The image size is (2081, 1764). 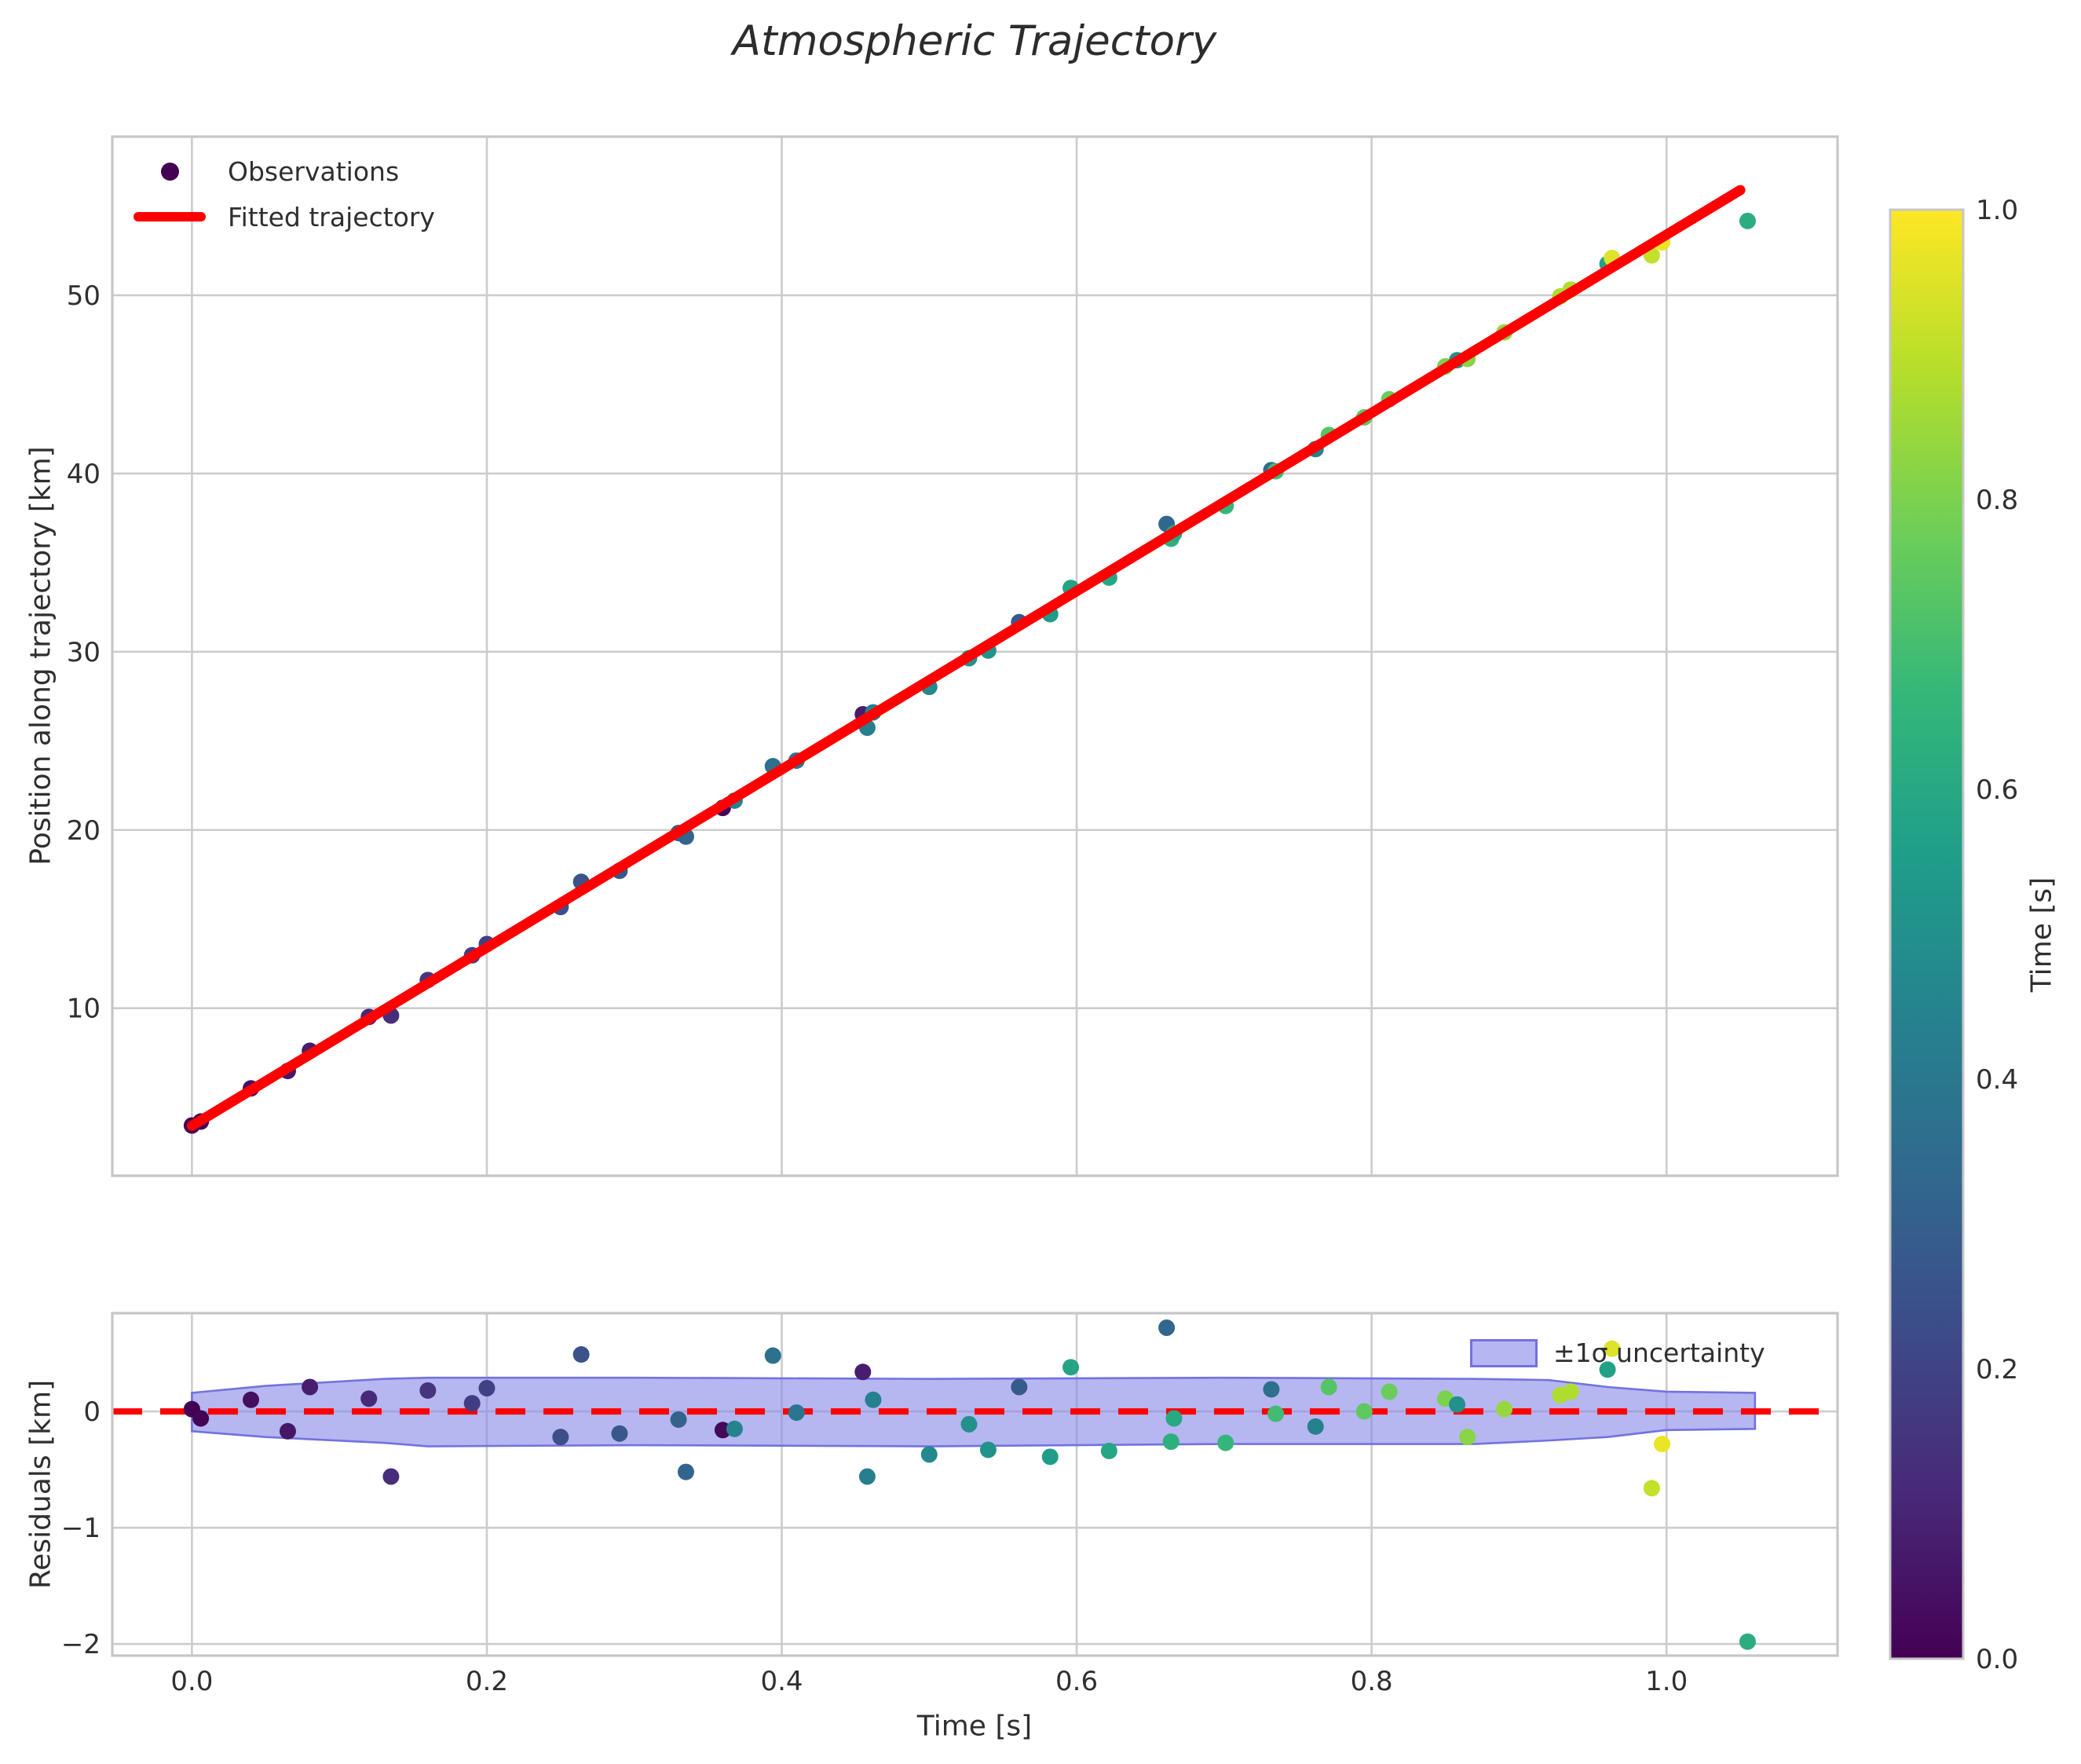 I want to click on residual-y-tick-label: −1, so click(x=81, y=1529).